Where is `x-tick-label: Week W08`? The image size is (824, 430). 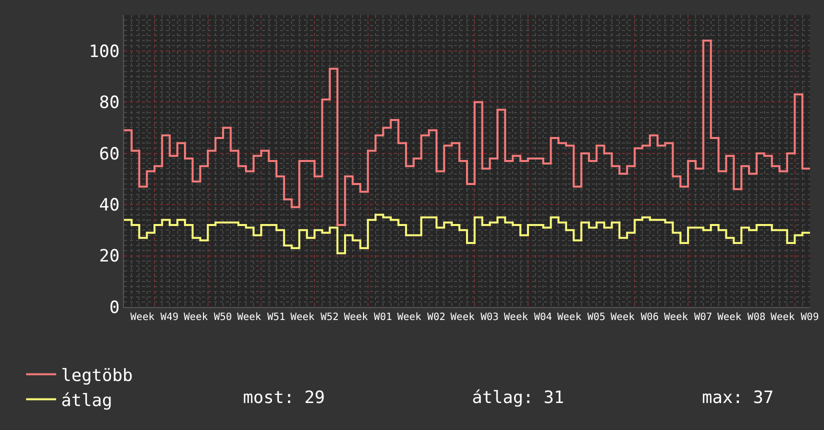
x-tick-label: Week W08 is located at coordinates (741, 317).